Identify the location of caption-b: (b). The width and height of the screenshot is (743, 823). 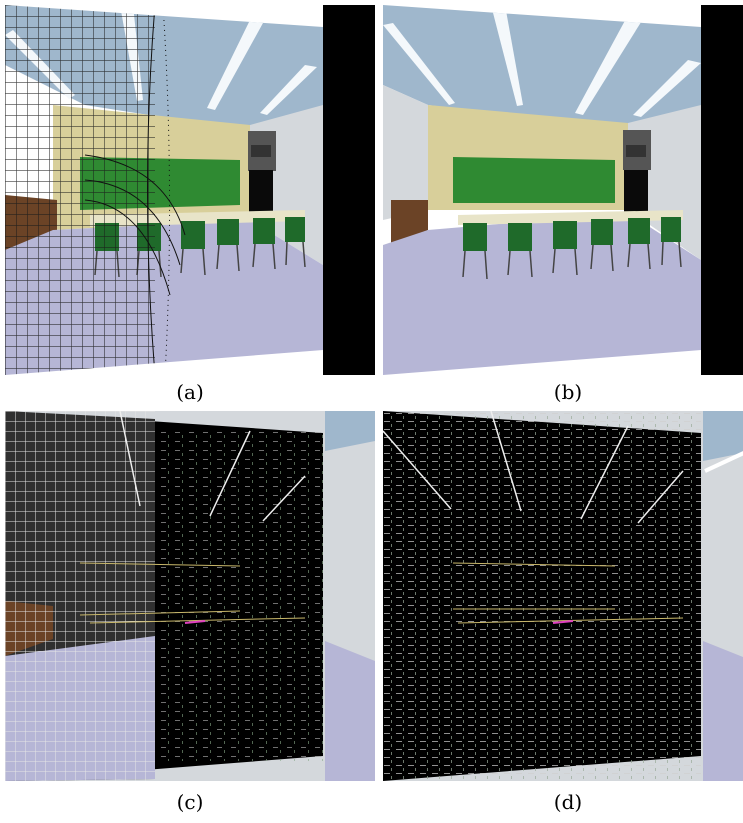
(568, 392).